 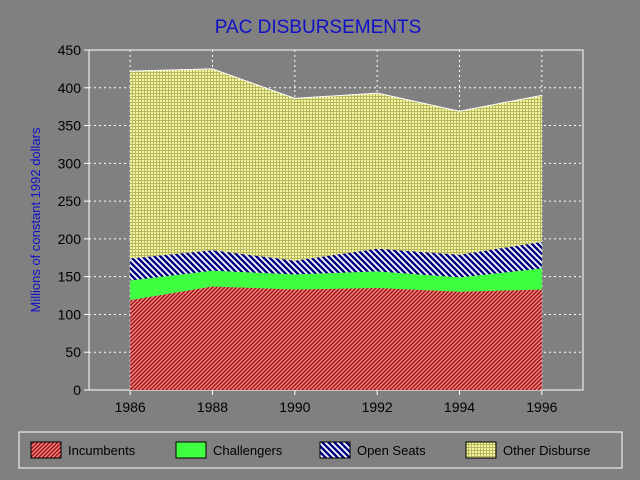 I want to click on x-tick-label: 1988, so click(x=212, y=407).